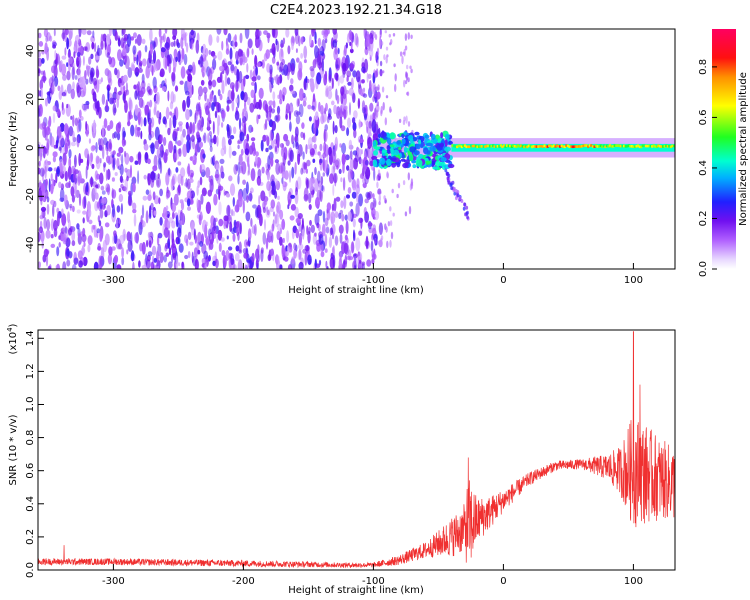 The height and width of the screenshot is (600, 750). I want to click on colorbar-tick-label: 0.4, so click(703, 168).